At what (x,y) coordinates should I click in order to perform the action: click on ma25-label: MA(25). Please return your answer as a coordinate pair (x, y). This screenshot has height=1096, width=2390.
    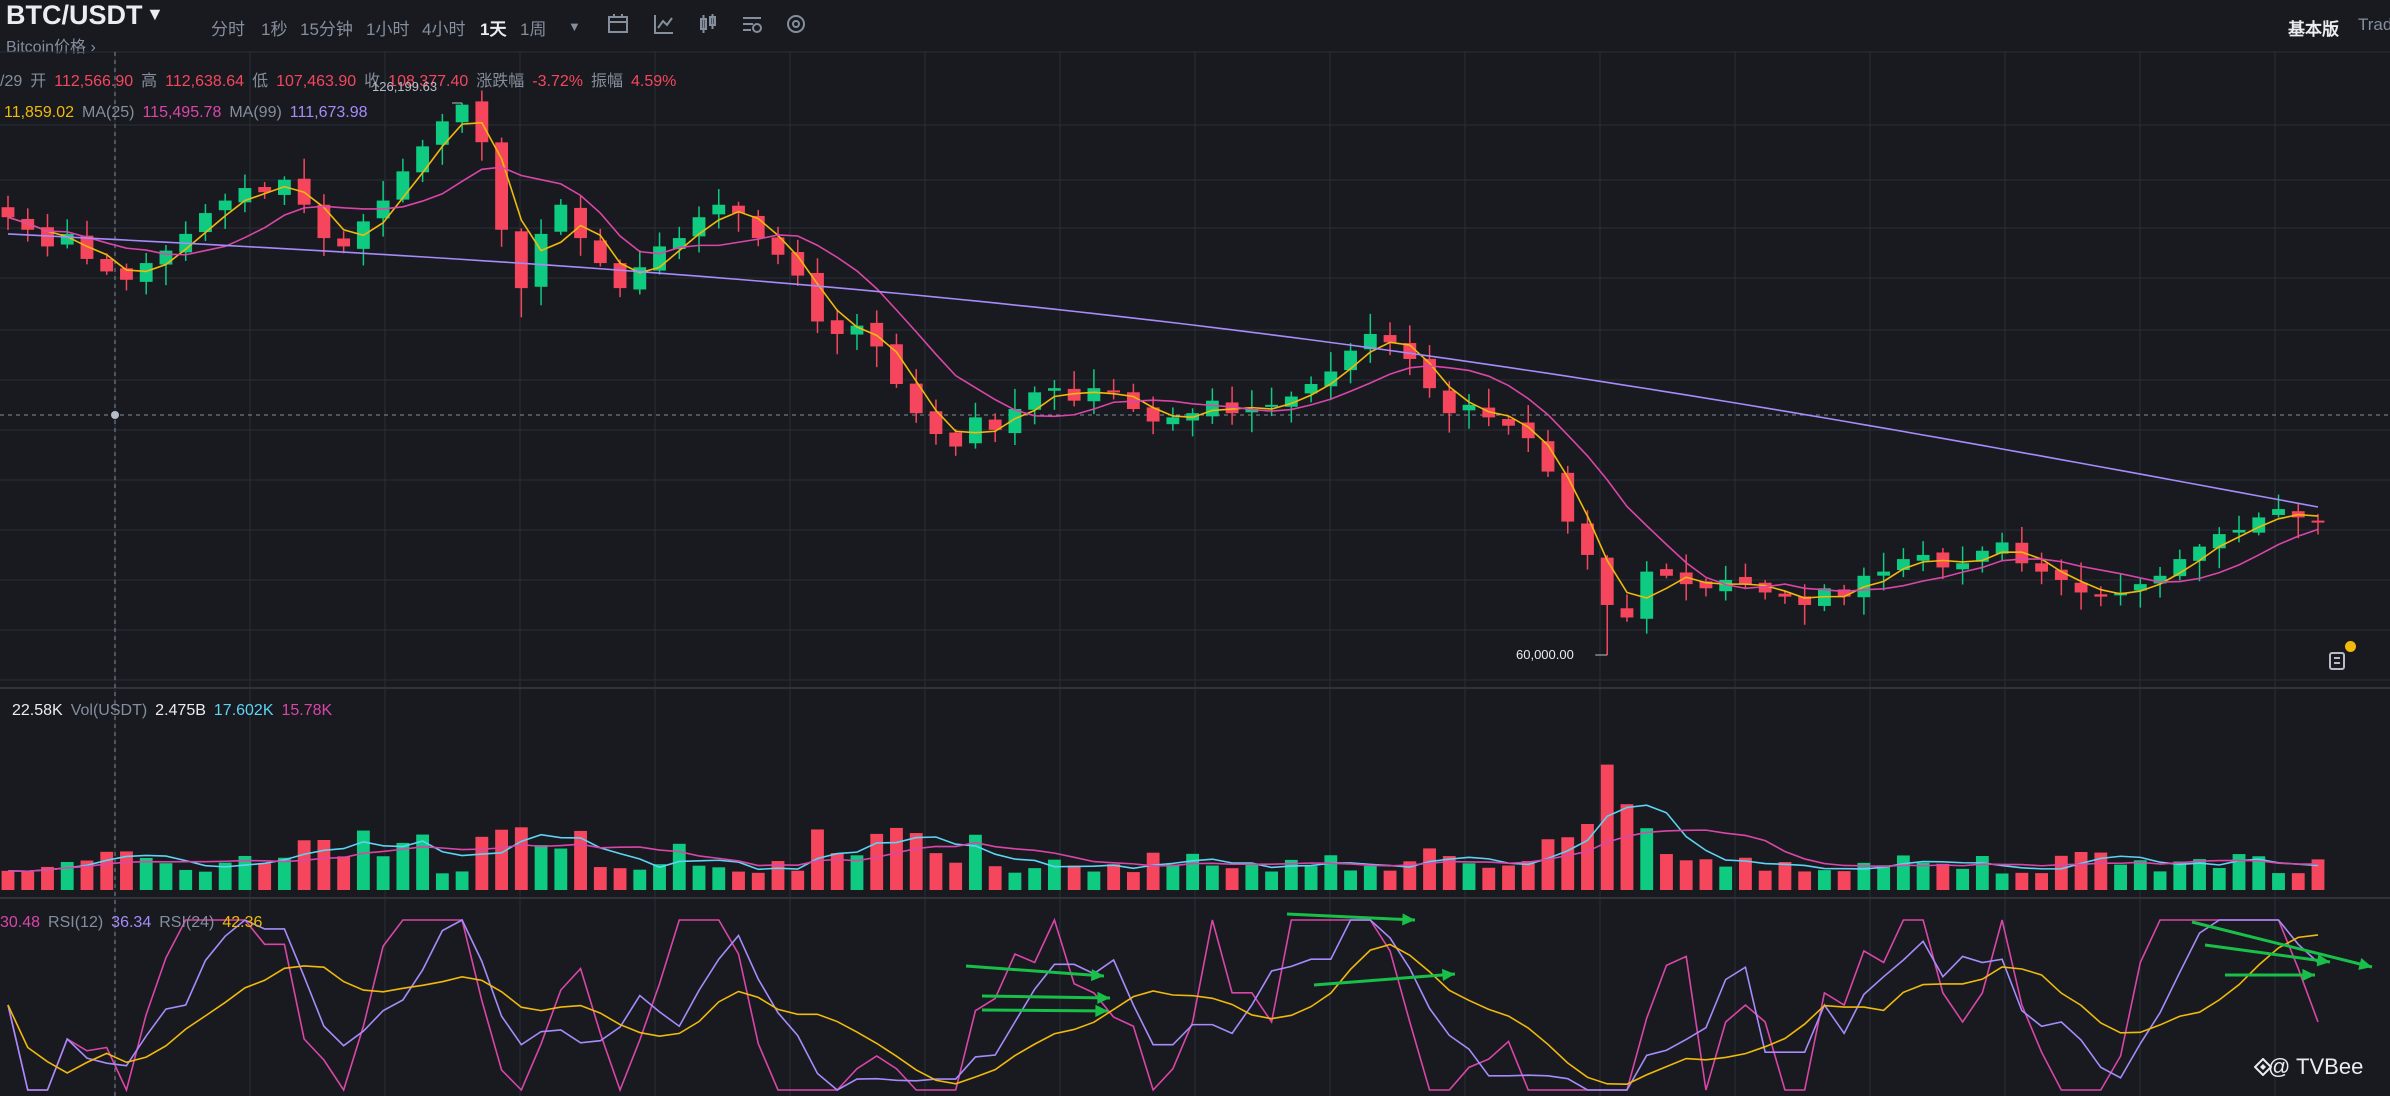
    Looking at the image, I should click on (108, 112).